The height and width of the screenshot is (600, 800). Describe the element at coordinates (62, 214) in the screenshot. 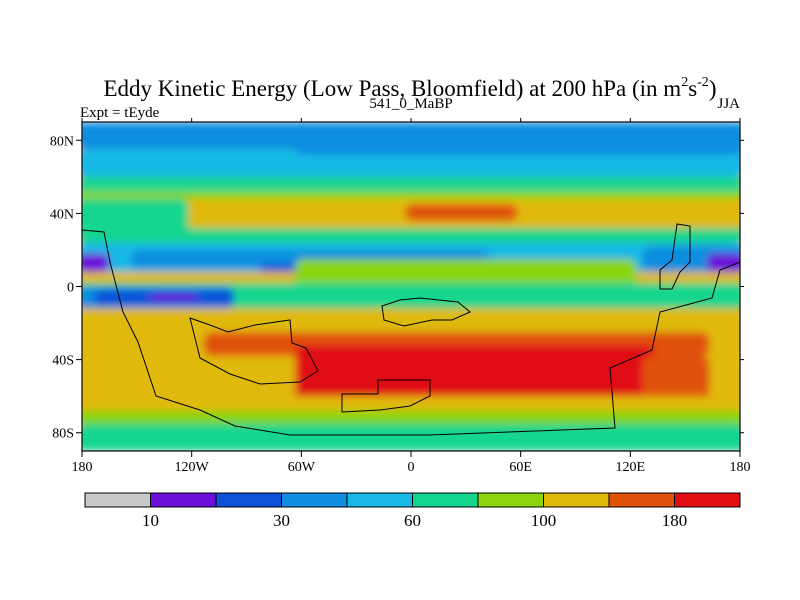

I see `y-tick-label-1: 40N` at that location.